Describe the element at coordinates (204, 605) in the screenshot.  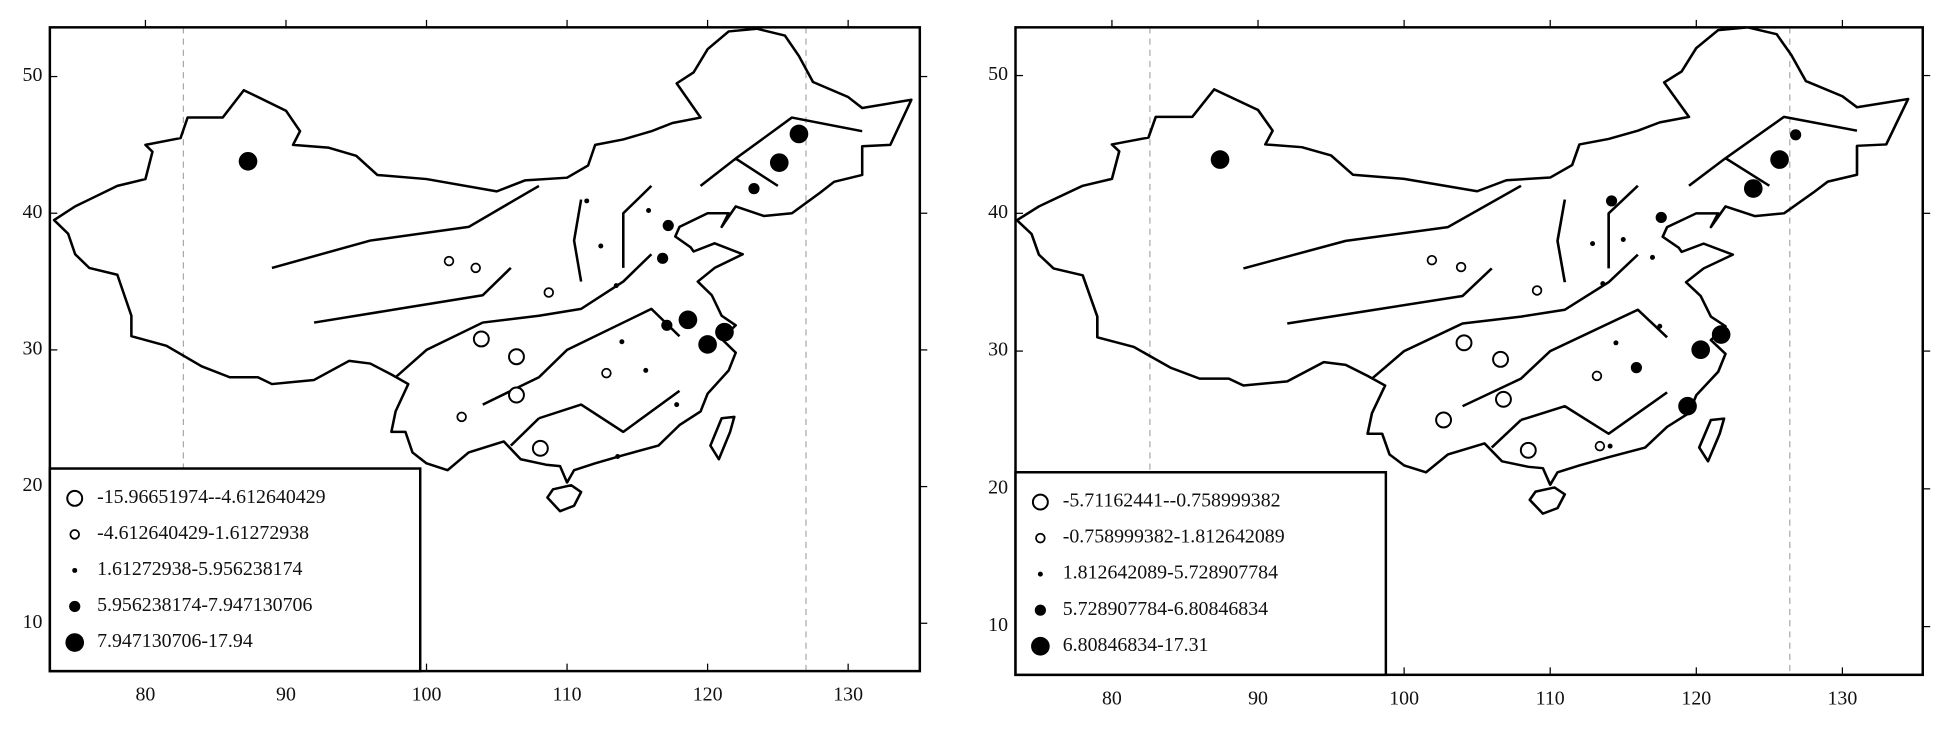
I see `legend-label: 5.956238174-7.947130706` at that location.